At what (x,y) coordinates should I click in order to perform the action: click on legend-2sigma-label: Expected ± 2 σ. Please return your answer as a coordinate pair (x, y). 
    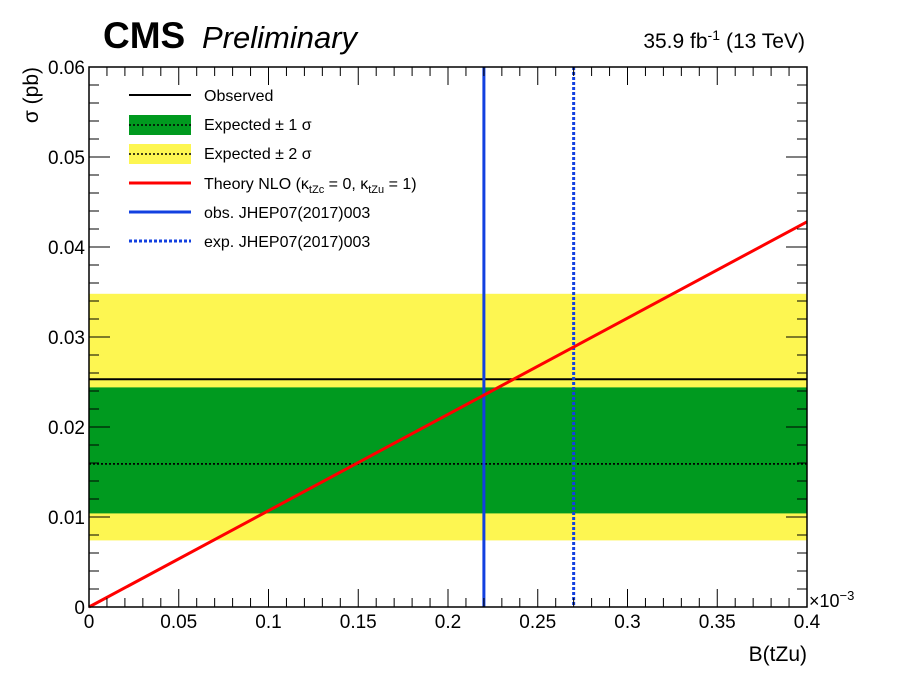
    Looking at the image, I should click on (258, 154).